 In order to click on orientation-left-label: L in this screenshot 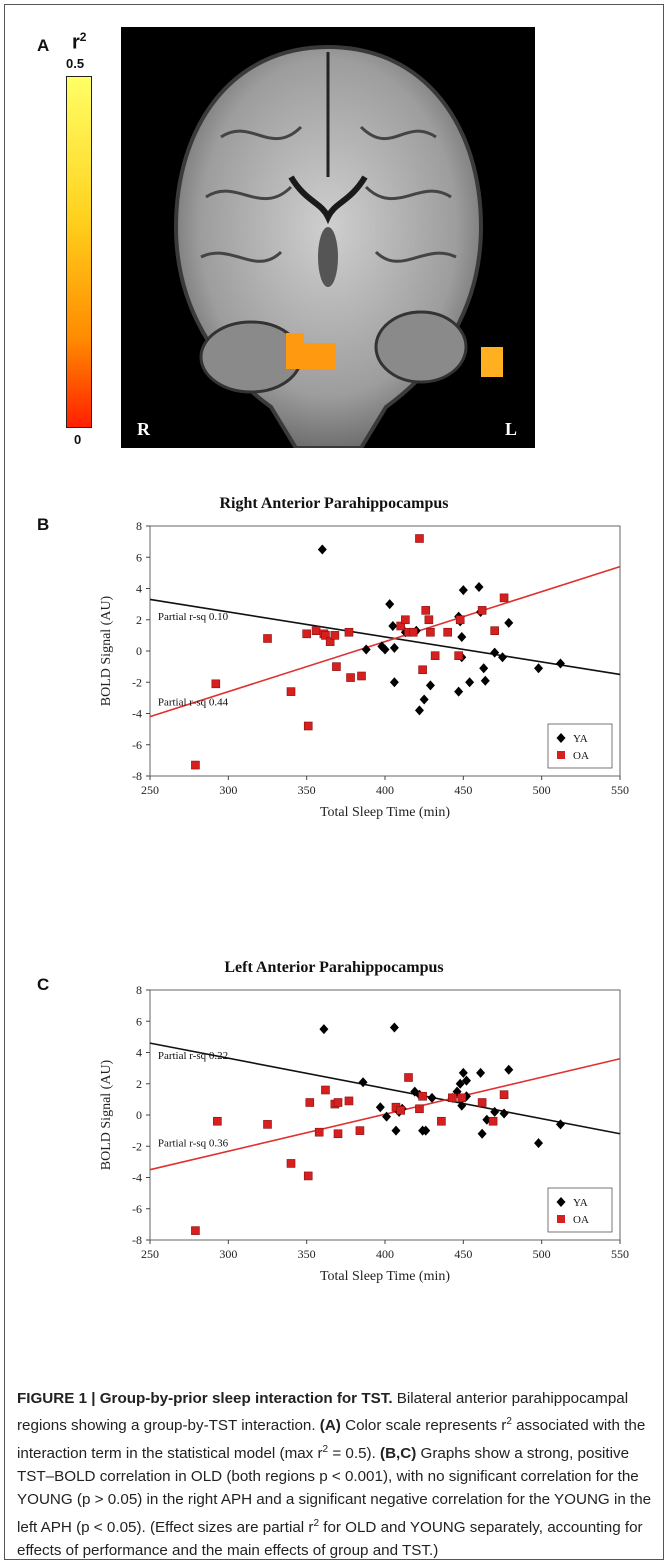, I will do `click(511, 429)`.